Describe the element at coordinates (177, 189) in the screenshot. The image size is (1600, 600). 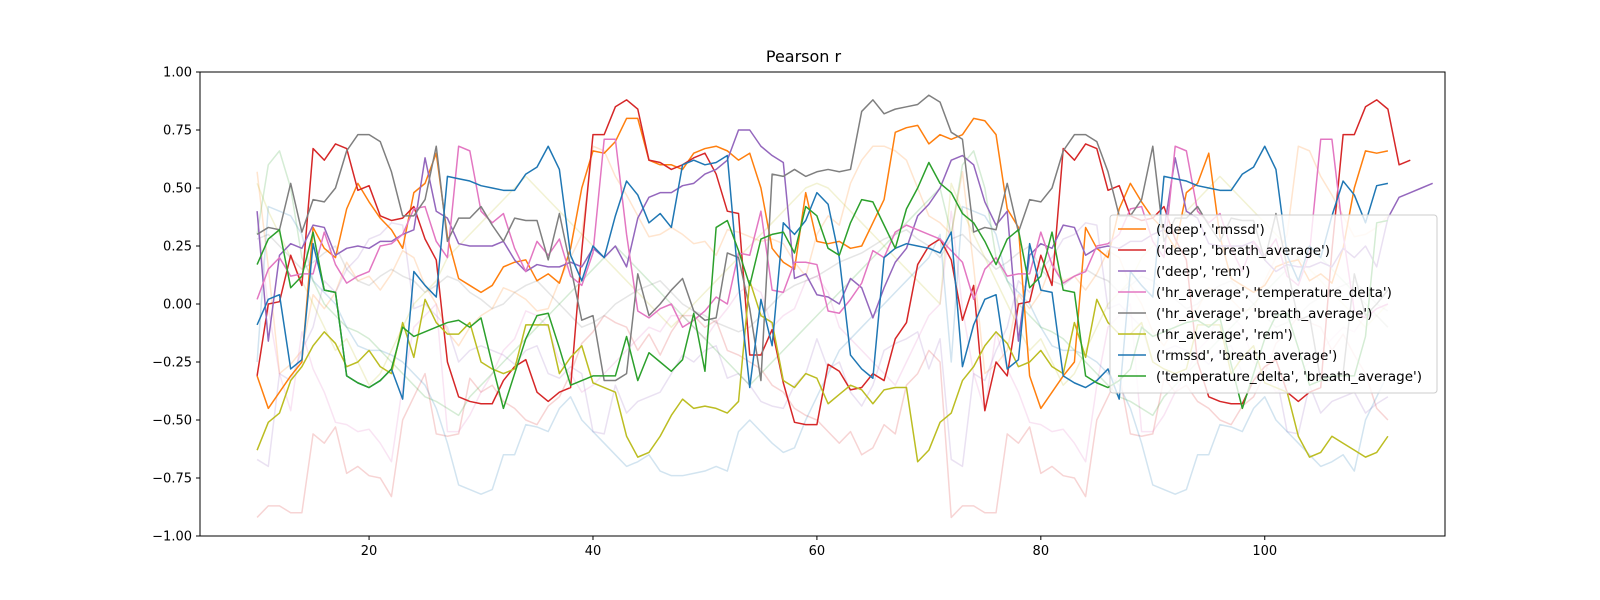
I see `y-tick-label: 0.50` at that location.